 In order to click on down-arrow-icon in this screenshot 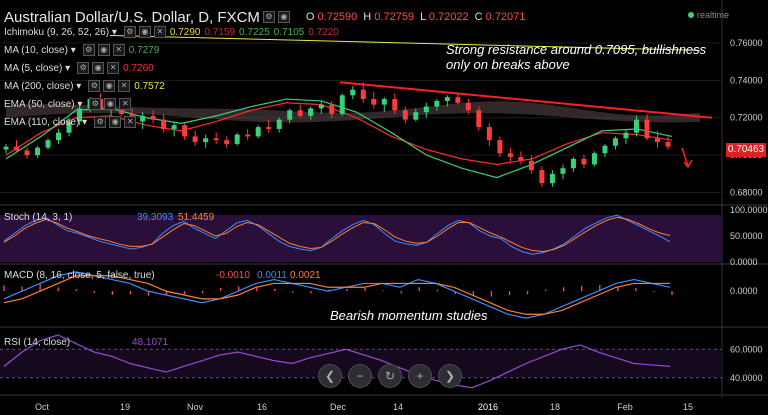, I will do `click(687, 158)`.